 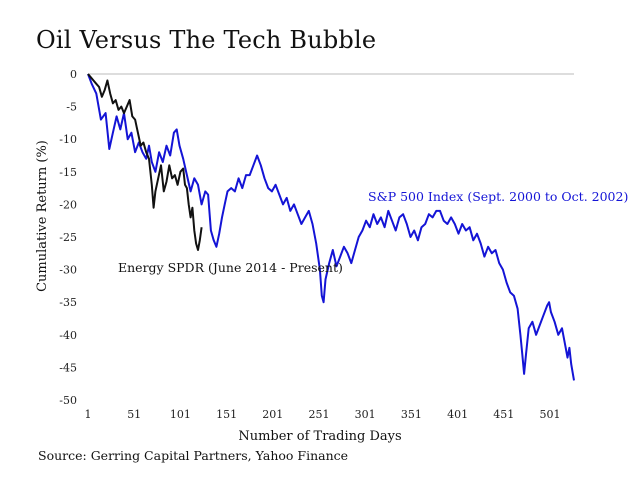 I want to click on x-axis-ticks: 1 51 101 151 201 251 301 351 401 451 501, so click(x=323, y=414).